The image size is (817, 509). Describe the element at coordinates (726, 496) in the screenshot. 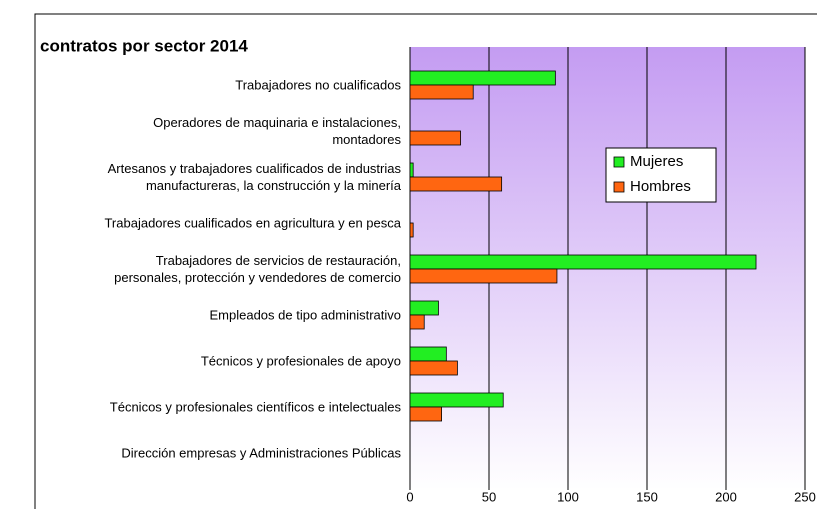

I see `x-tick-label: 200` at that location.